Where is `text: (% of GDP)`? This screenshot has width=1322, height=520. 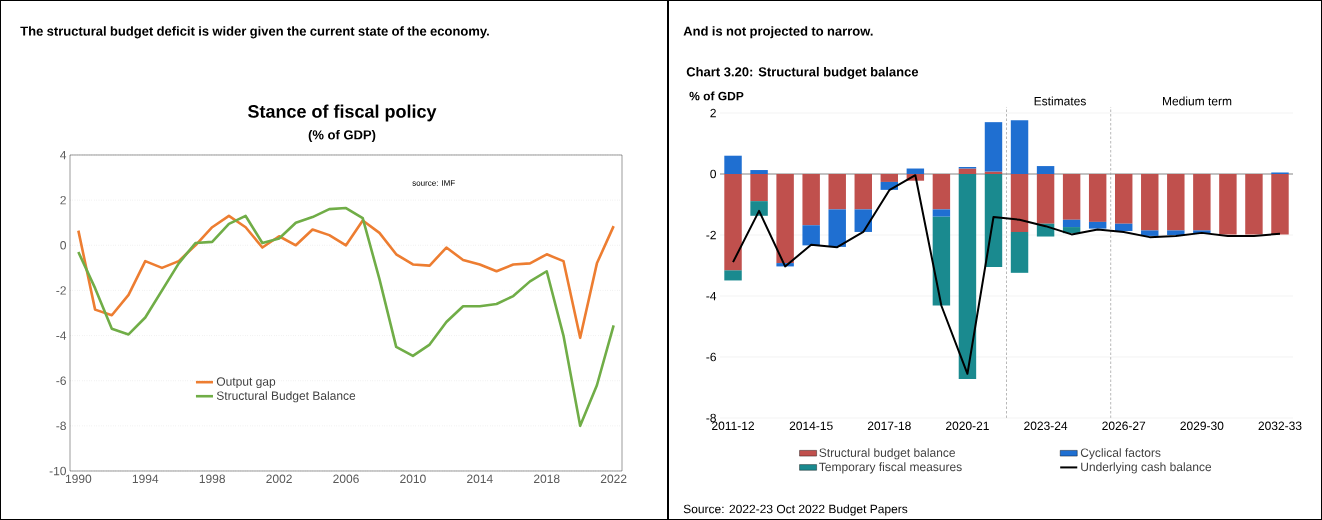 text: (% of GDP) is located at coordinates (342, 136).